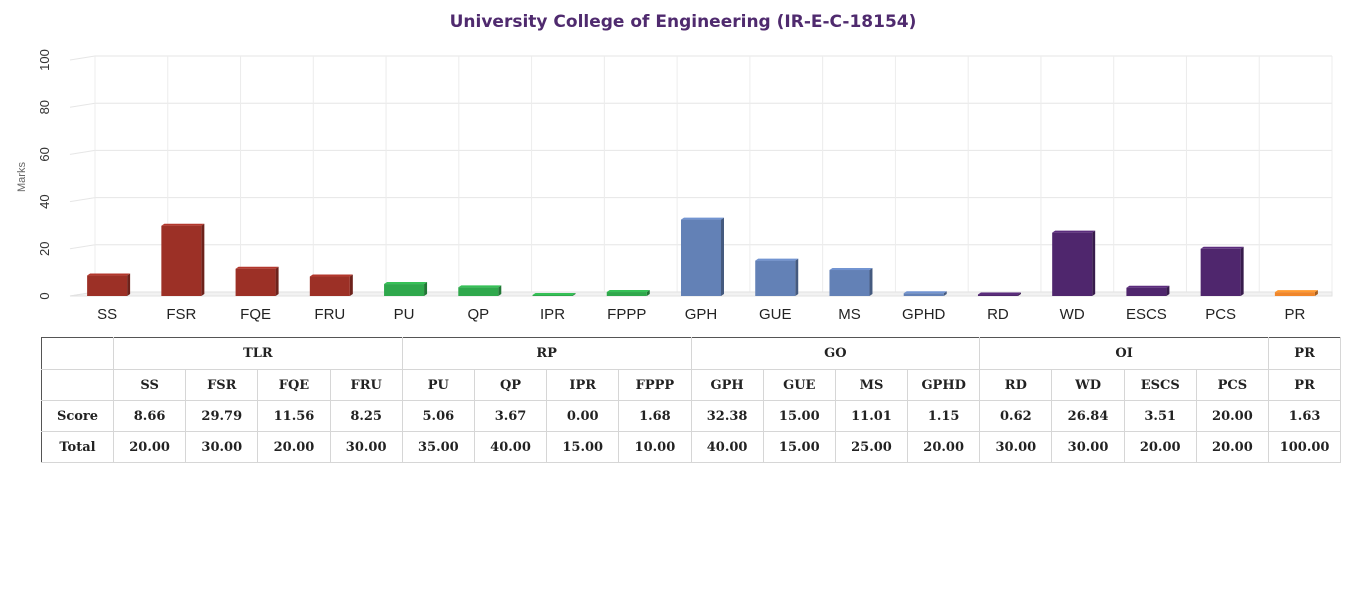 The image size is (1366, 608). What do you see at coordinates (775, 314) in the screenshot?
I see `x-tick-label: GUE` at bounding box center [775, 314].